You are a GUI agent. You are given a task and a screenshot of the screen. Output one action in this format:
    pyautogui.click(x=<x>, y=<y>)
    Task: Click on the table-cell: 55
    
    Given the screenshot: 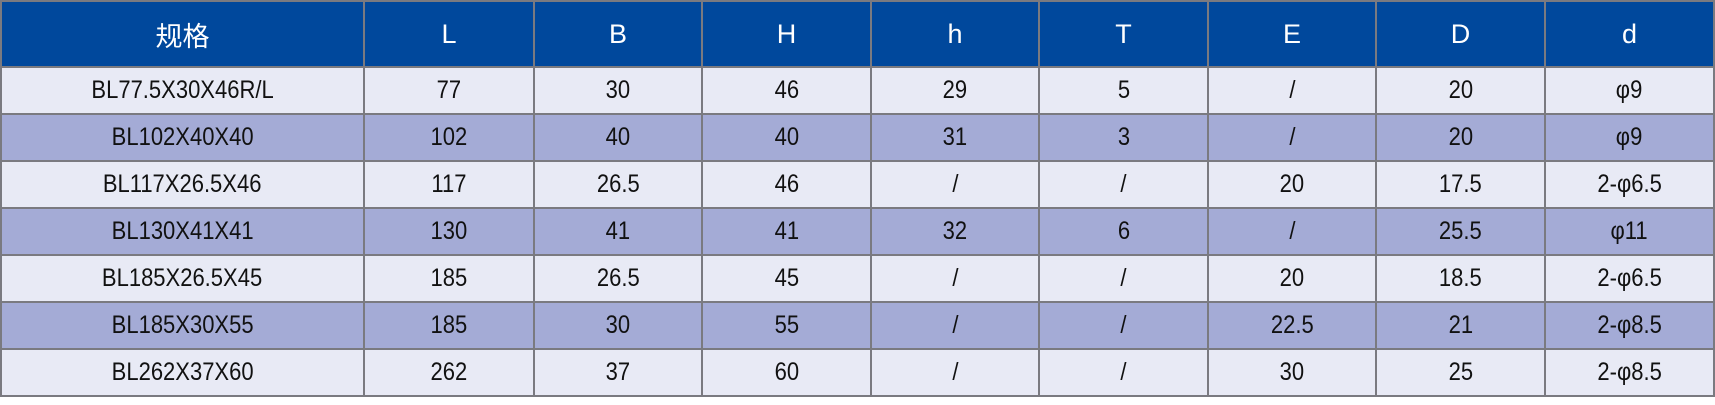 What is the action you would take?
    pyautogui.click(x=786, y=325)
    